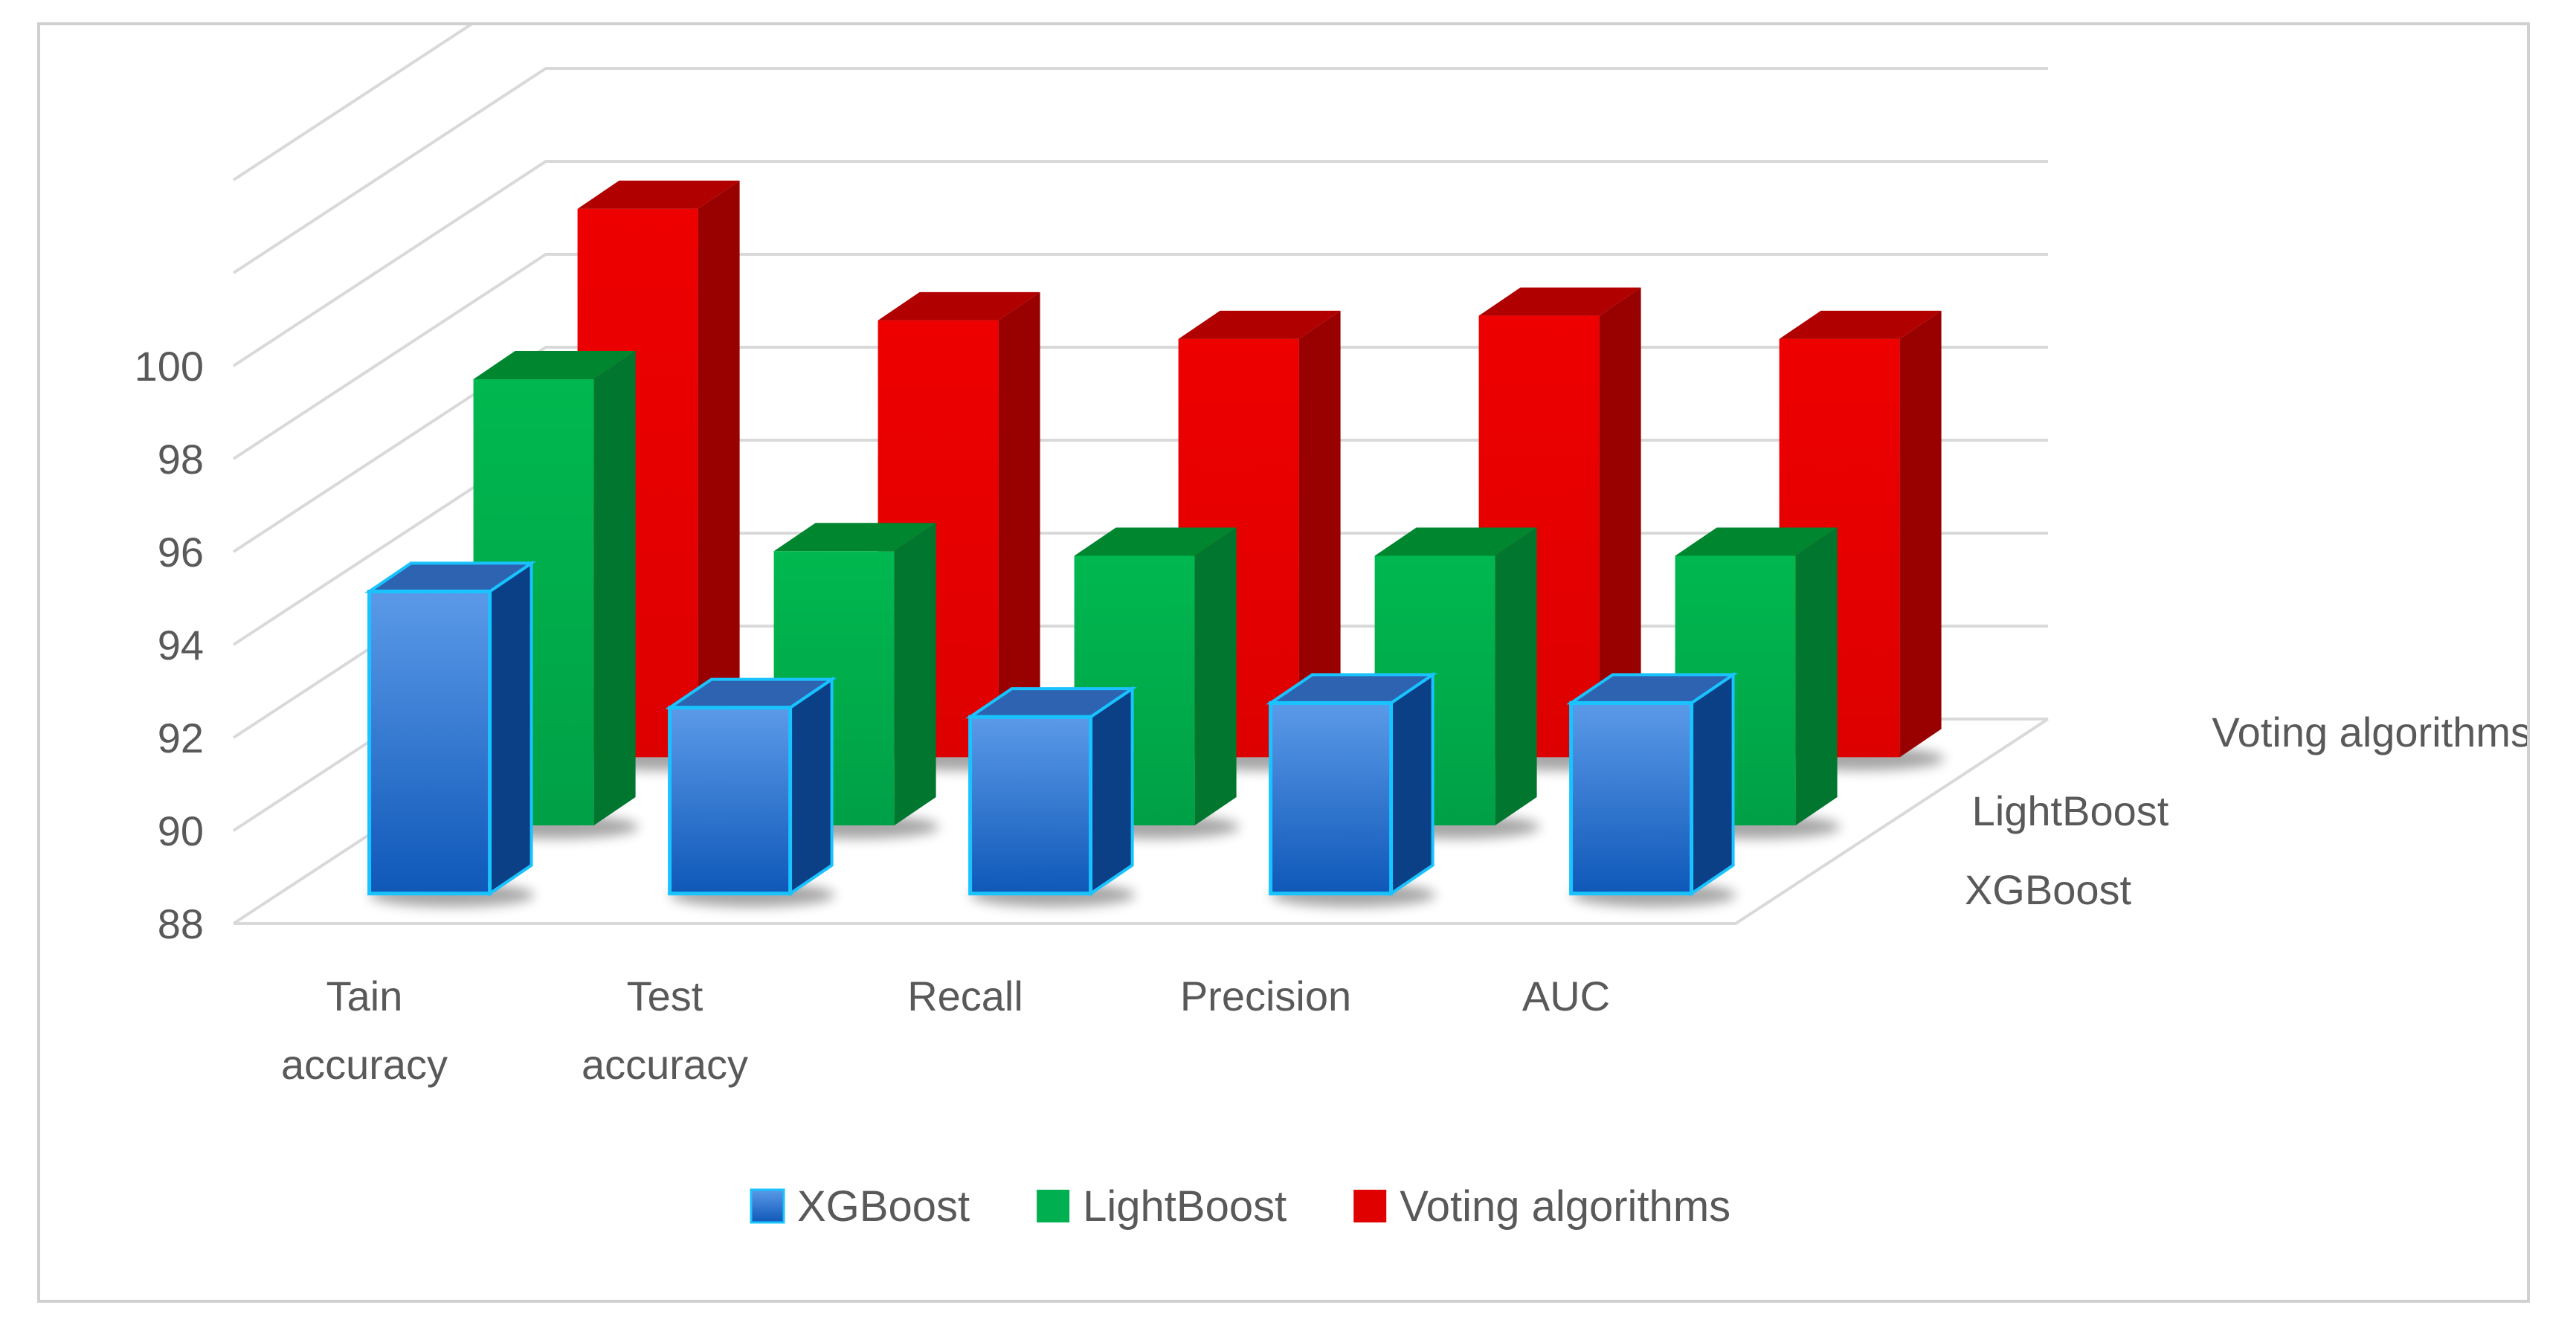  I want to click on depth-label-lightboost: LightBoost, so click(2070, 810).